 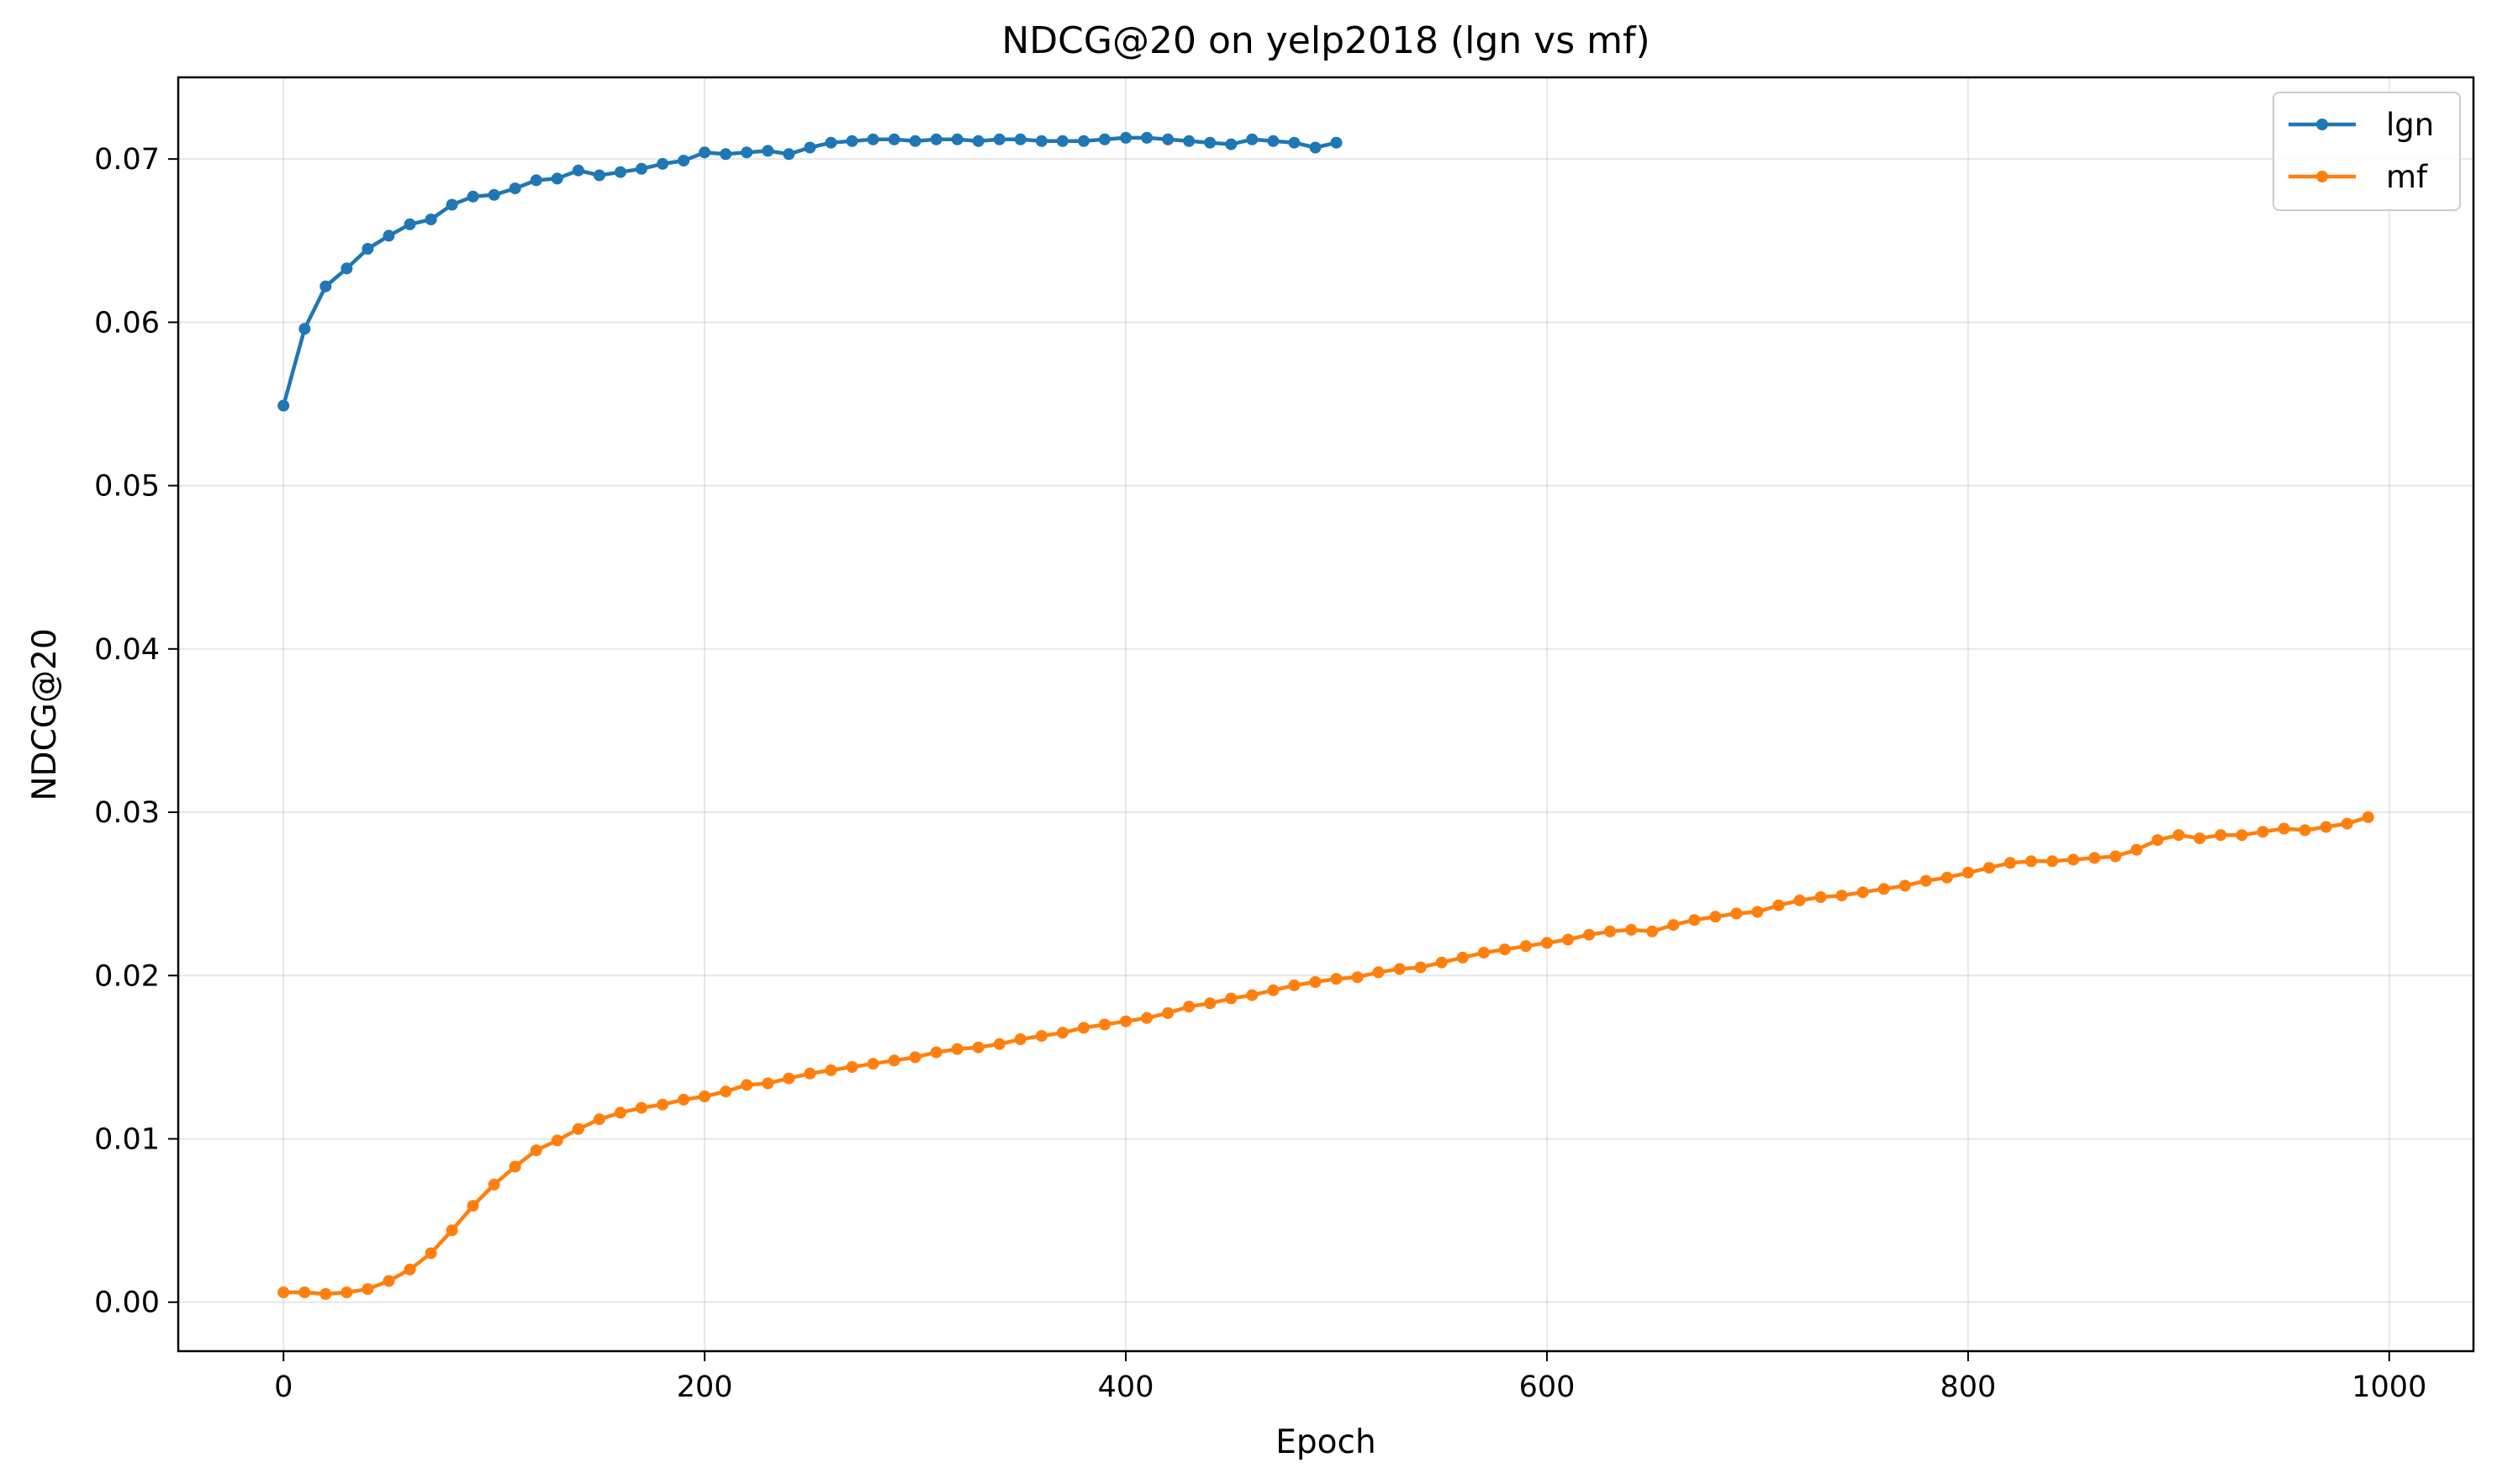 What do you see at coordinates (1325, 40) in the screenshot?
I see `chart-title: NDCG@20 on yelp2018 (lgn vs mf)` at bounding box center [1325, 40].